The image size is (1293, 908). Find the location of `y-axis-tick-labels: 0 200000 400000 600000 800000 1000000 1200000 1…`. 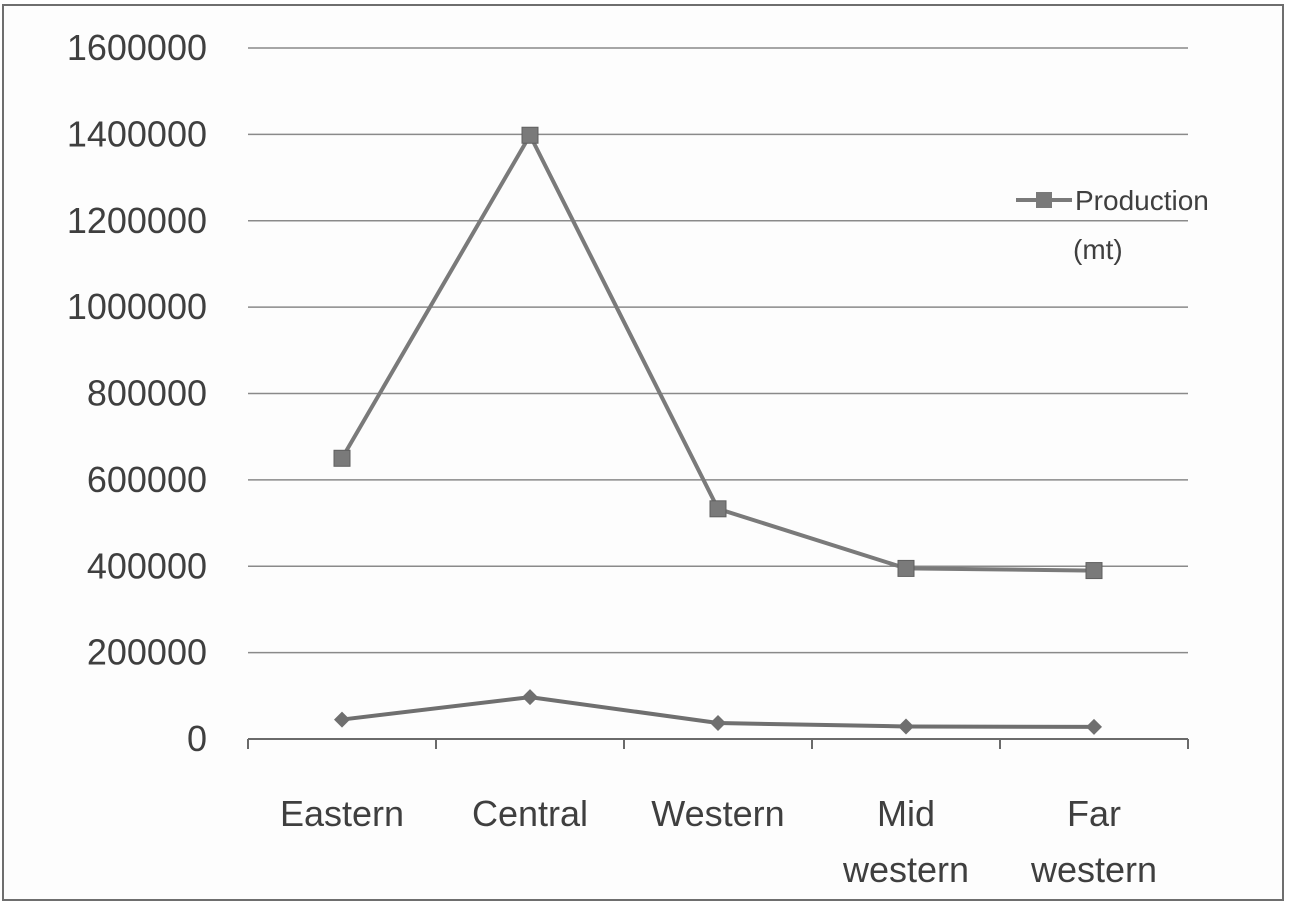

y-axis-tick-labels: 0 200000 400000 600000 800000 1000000 1200000 1… is located at coordinates (137, 393).